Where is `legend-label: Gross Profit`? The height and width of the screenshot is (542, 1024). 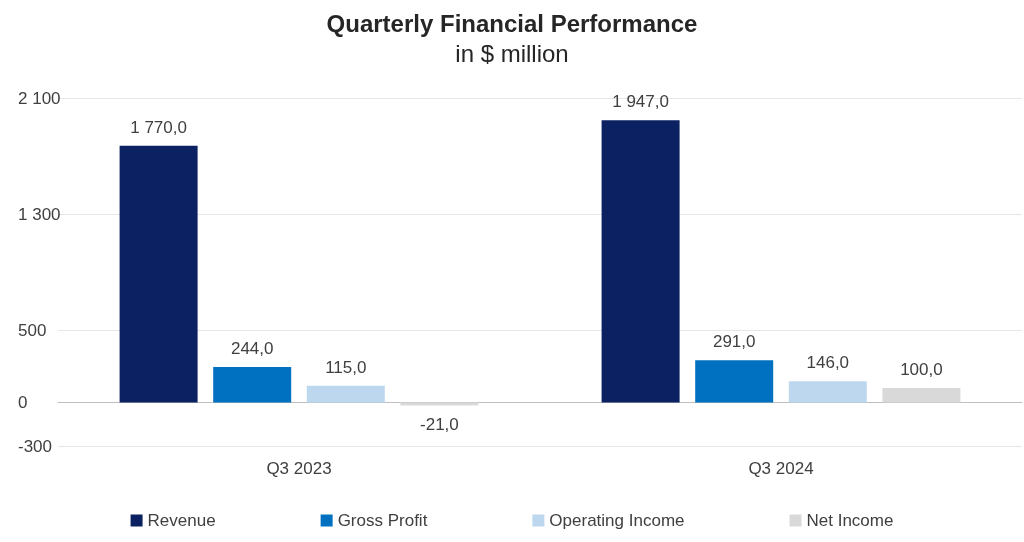 legend-label: Gross Profit is located at coordinates (382, 520).